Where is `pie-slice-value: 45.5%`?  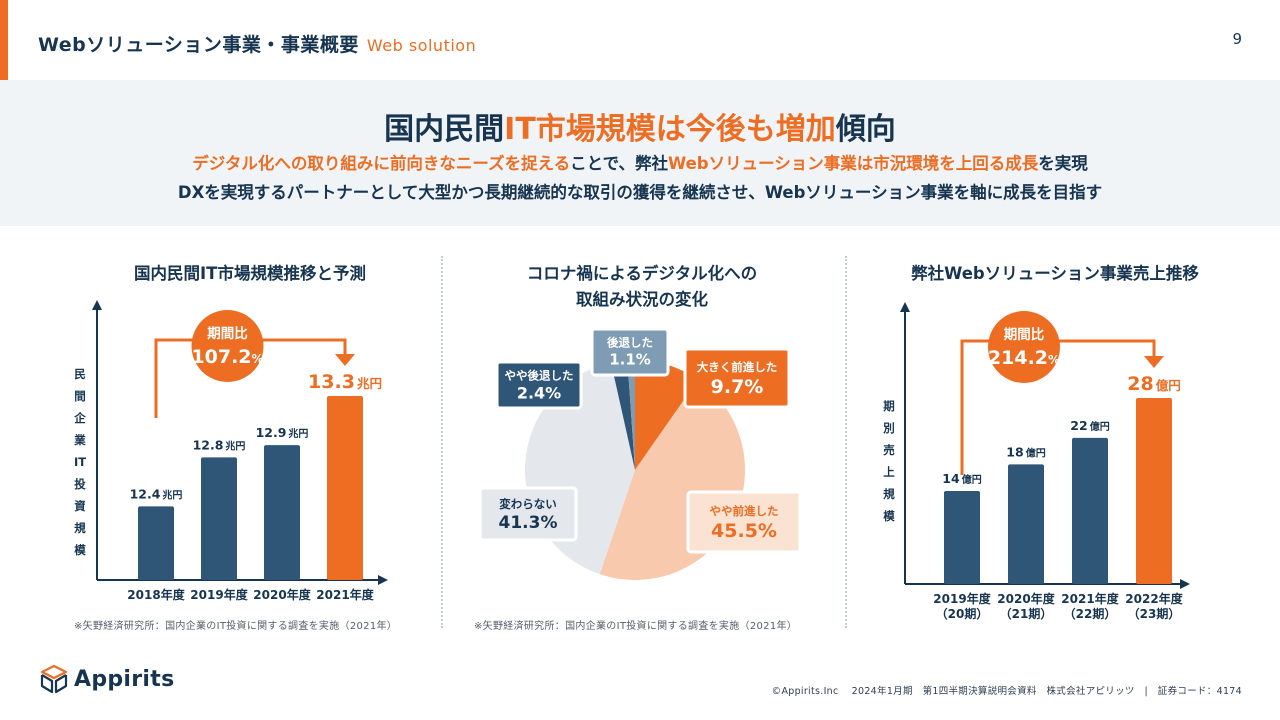
pie-slice-value: 45.5% is located at coordinates (744, 531).